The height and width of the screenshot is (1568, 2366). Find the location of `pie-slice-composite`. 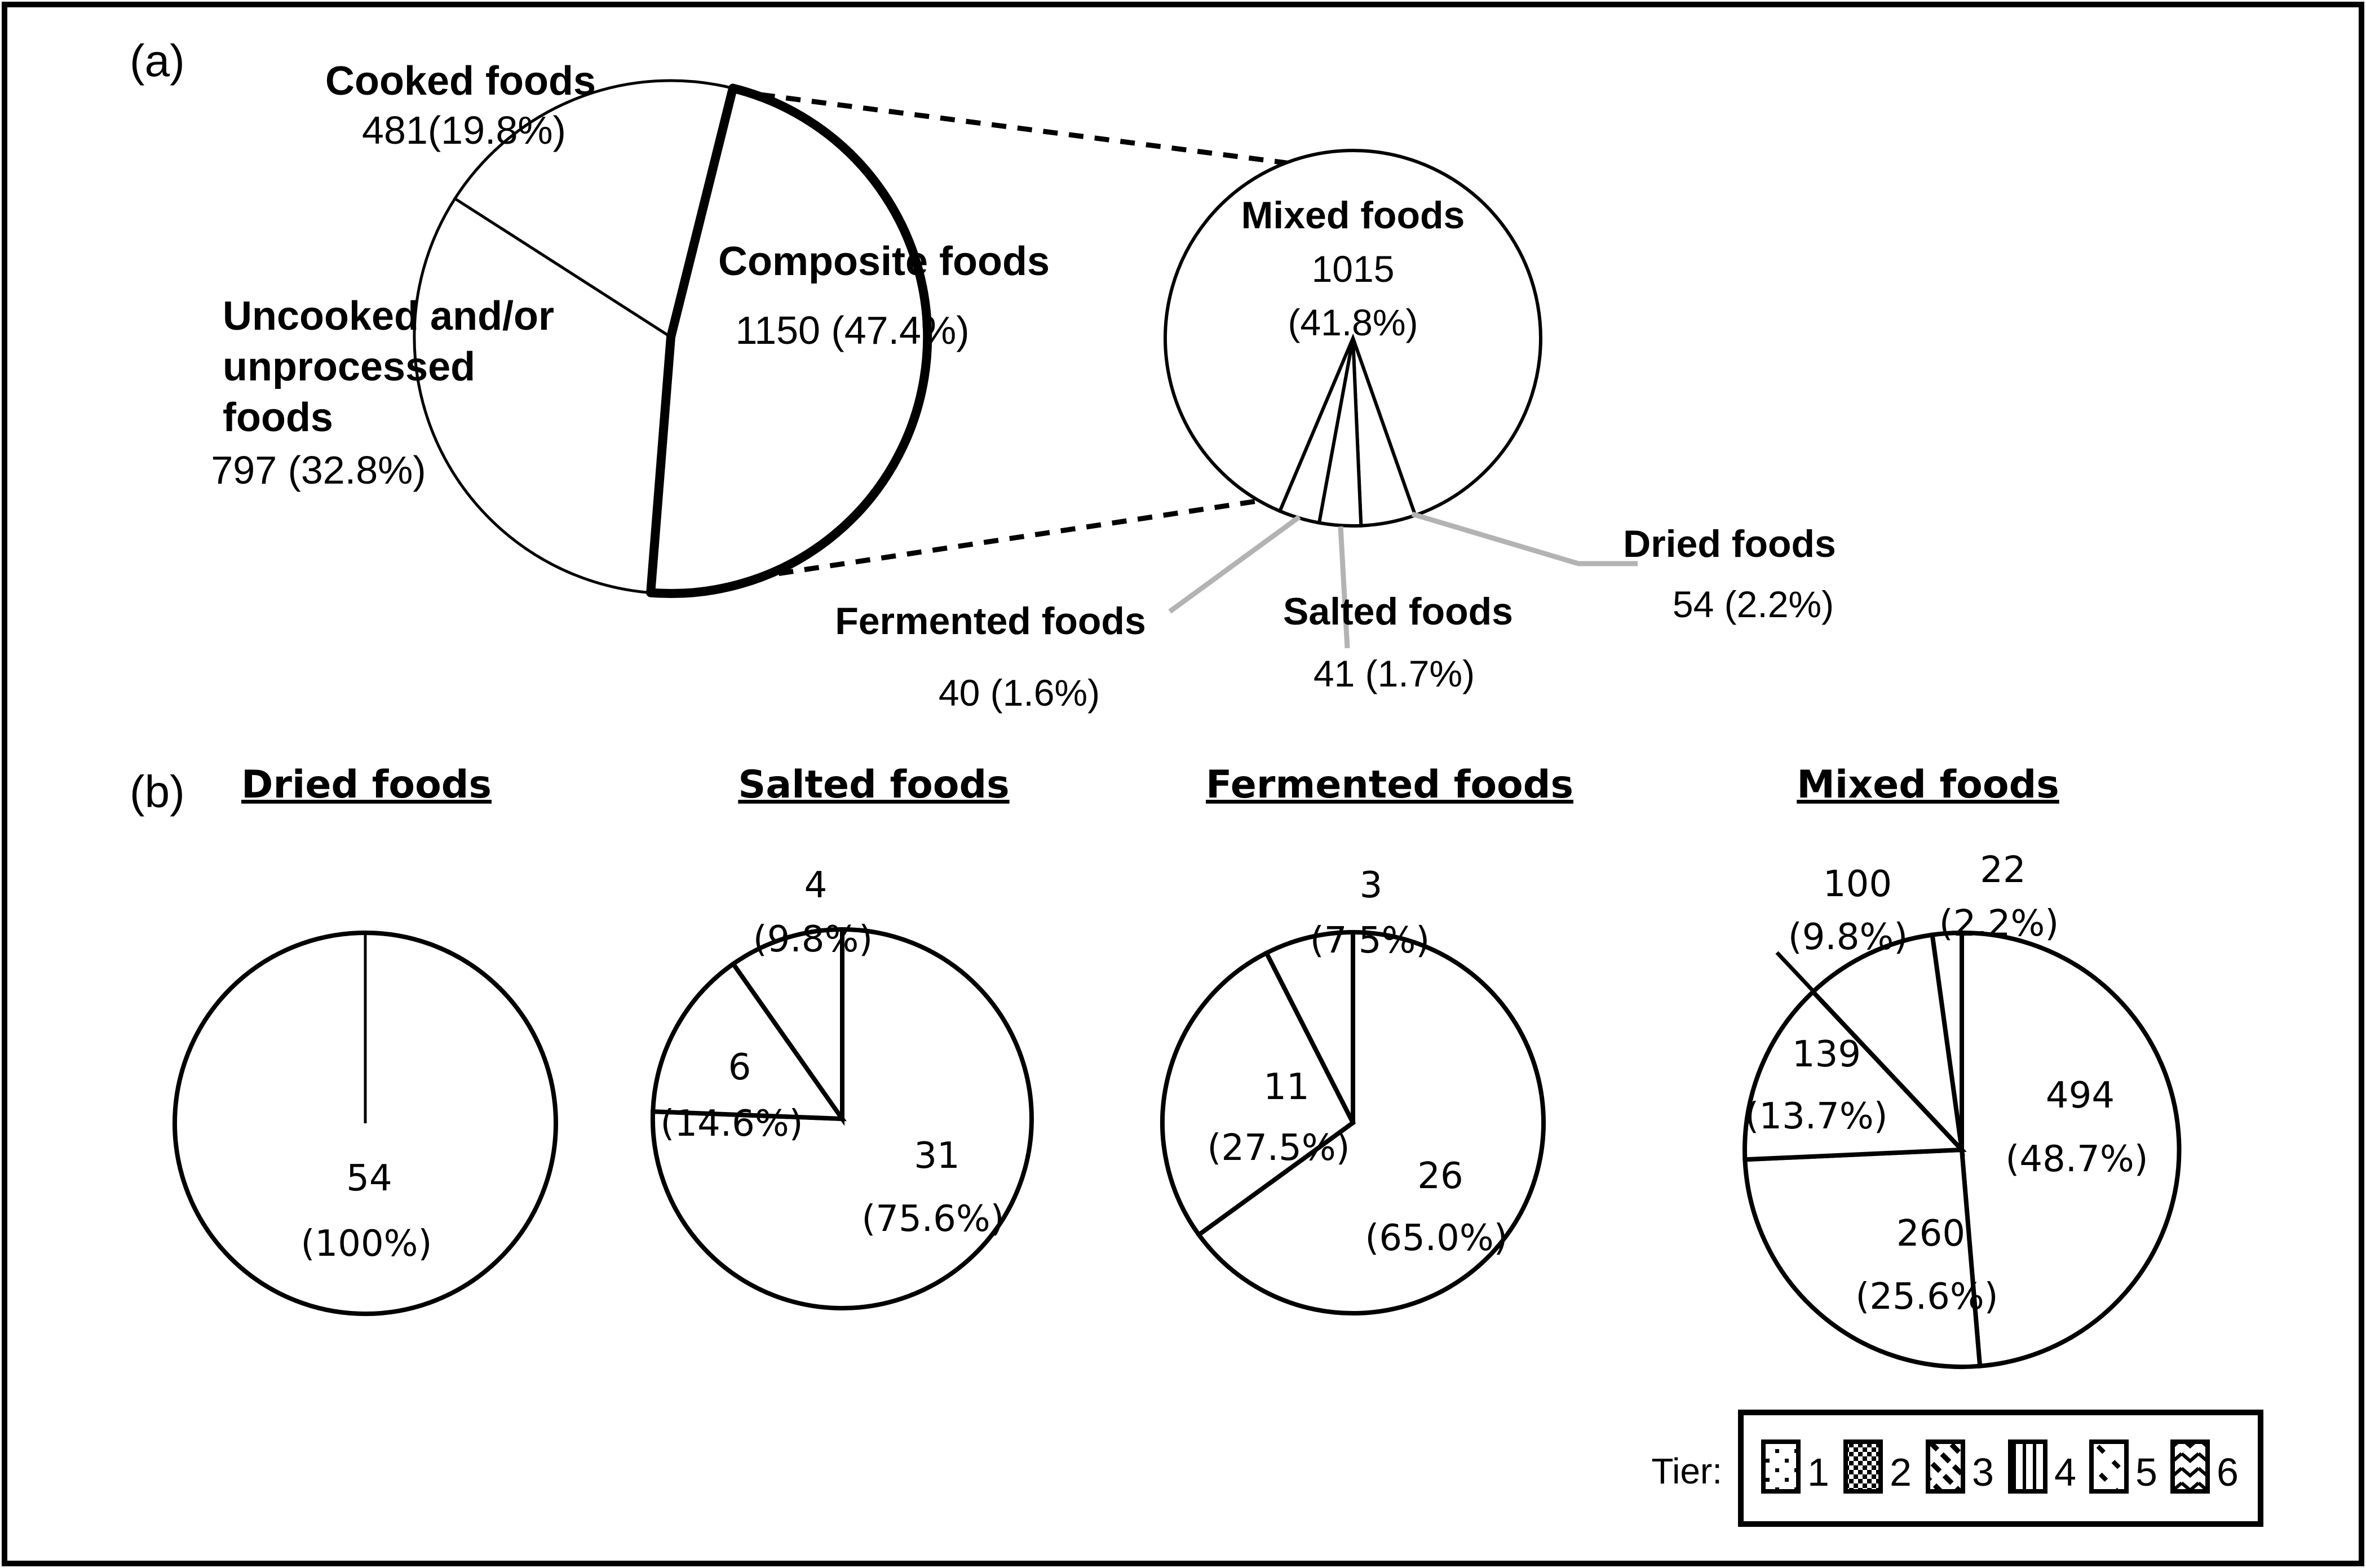

pie-slice-composite is located at coordinates (789, 341).